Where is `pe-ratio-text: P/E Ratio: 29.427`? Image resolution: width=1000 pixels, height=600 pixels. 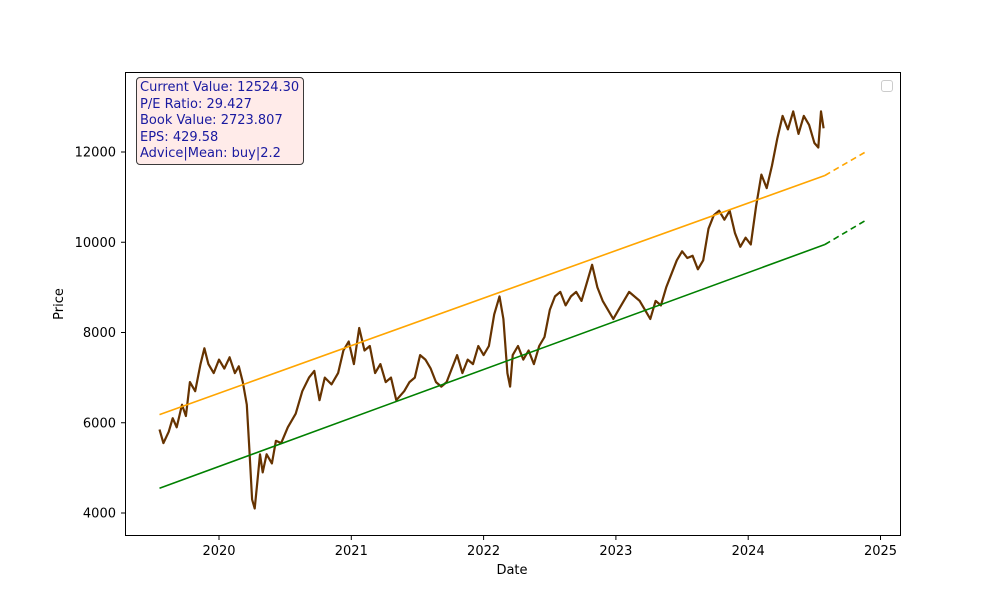
pe-ratio-text: P/E Ratio: 29.427 is located at coordinates (196, 104).